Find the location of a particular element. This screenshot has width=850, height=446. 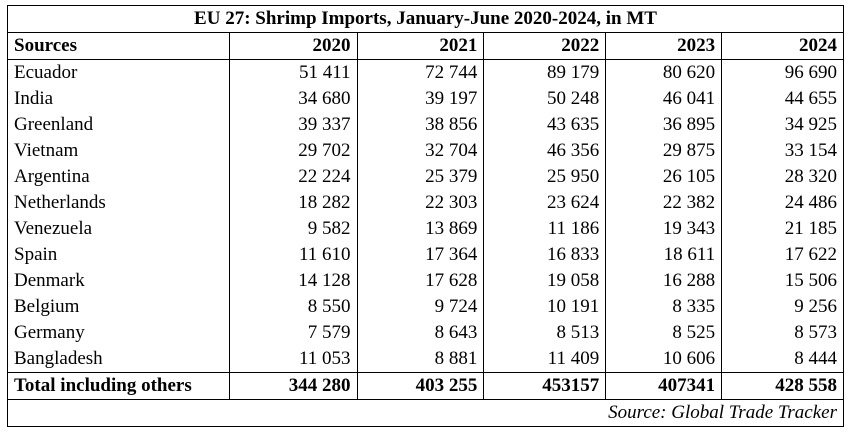

cell: 8 643 is located at coordinates (420, 333).